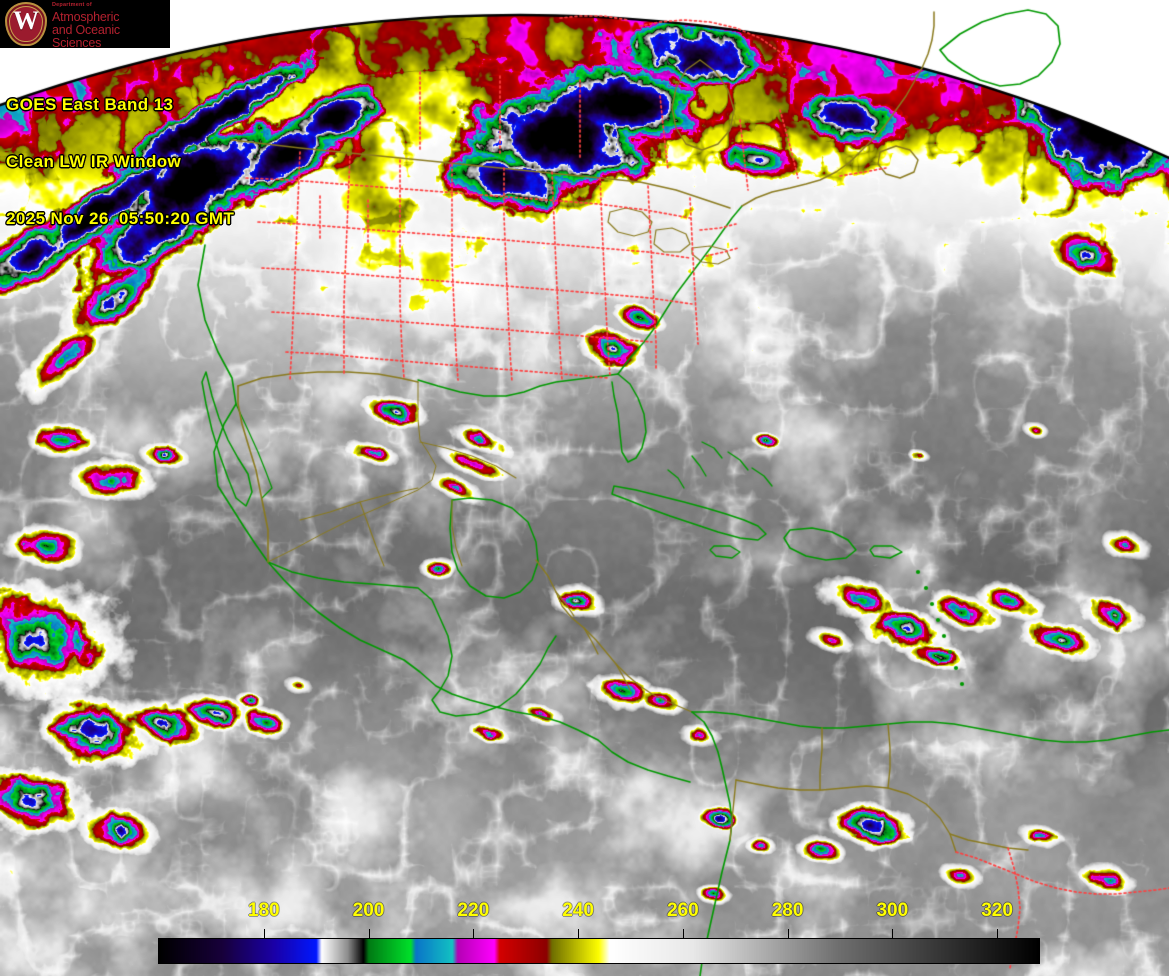  What do you see at coordinates (263, 910) in the screenshot?
I see `colorbar-tick-label: 180` at bounding box center [263, 910].